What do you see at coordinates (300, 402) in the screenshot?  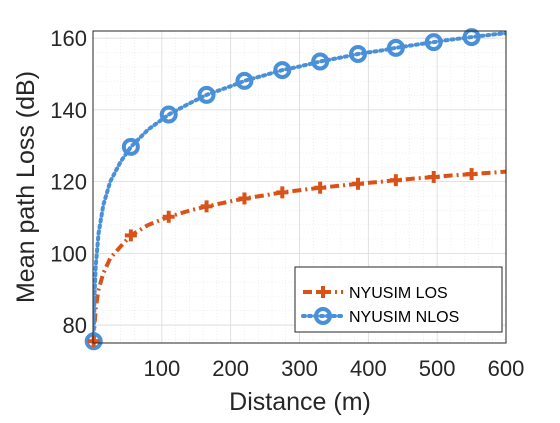 I see `x-axis-title: Distance (m)` at bounding box center [300, 402].